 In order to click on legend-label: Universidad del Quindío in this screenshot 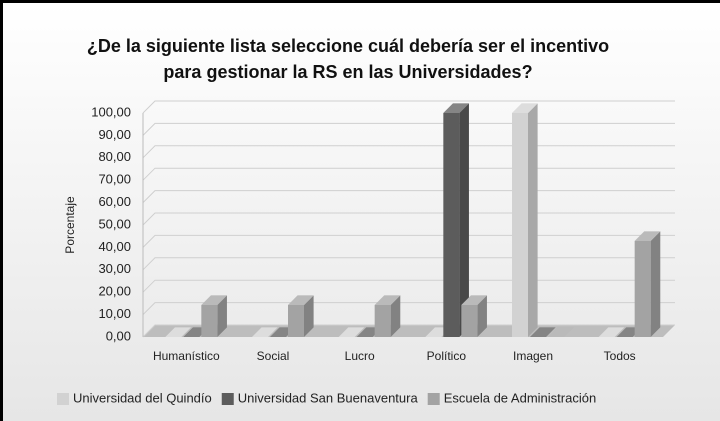, I will do `click(142, 397)`.